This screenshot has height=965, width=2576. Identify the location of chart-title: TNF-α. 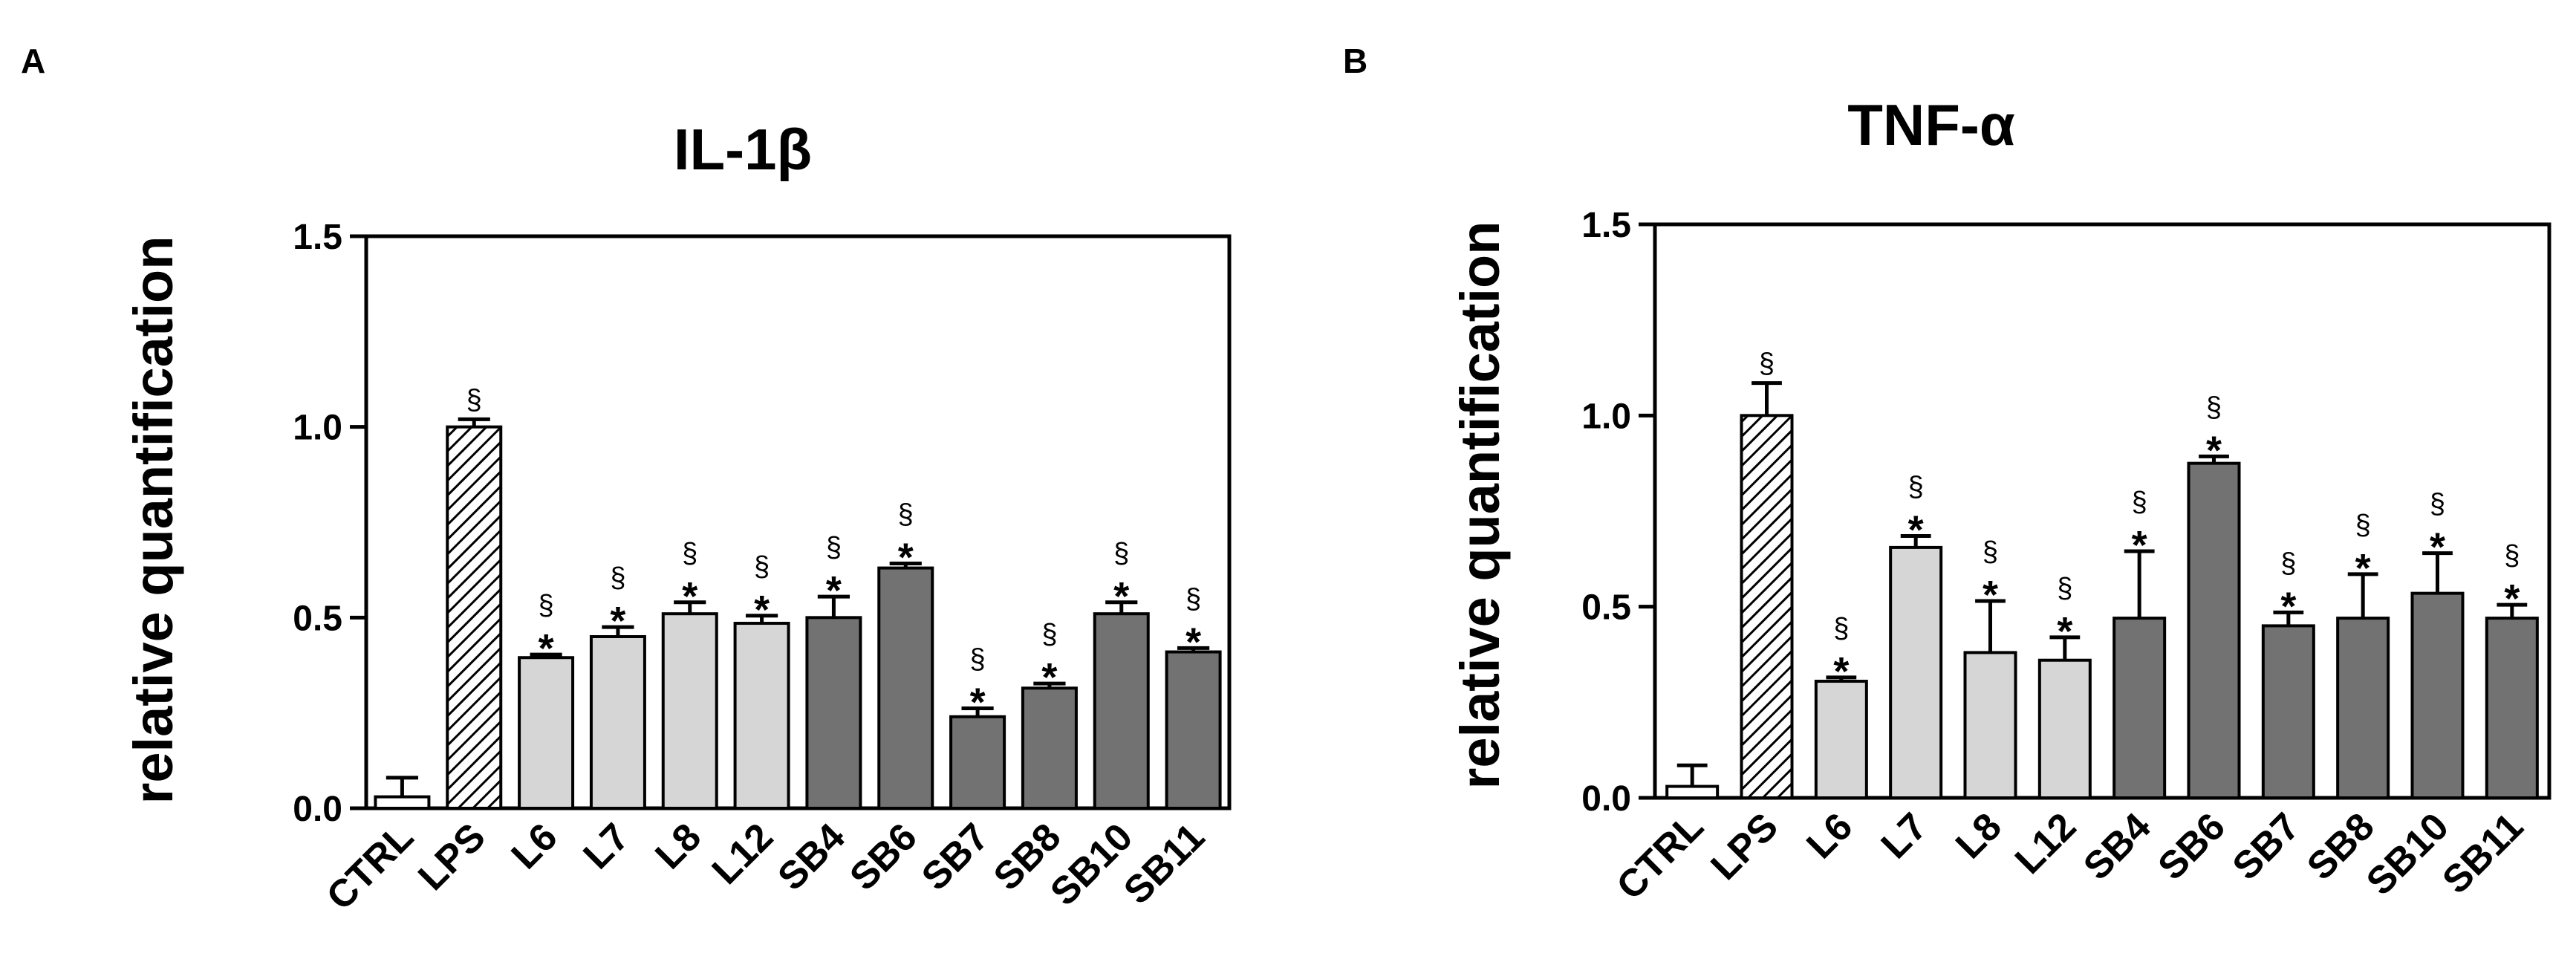
(1931, 124).